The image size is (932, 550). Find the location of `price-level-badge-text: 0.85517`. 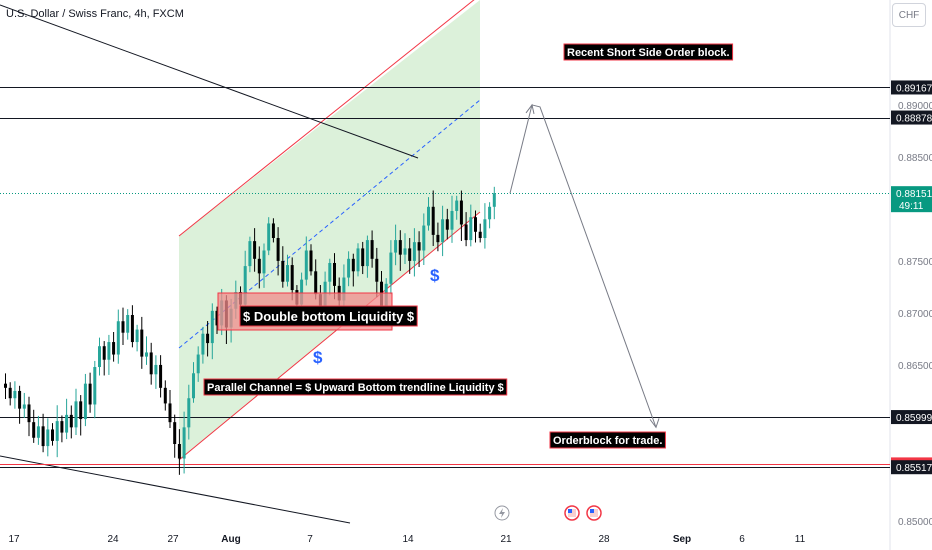

price-level-badge-text: 0.85517 is located at coordinates (914, 468).